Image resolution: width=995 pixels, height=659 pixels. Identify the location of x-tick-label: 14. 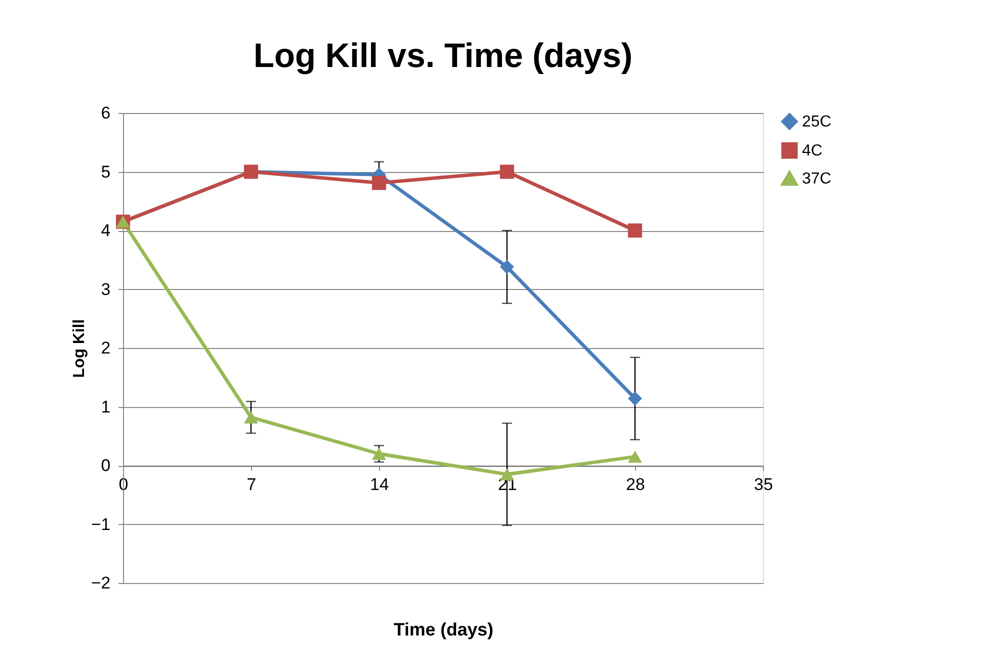
(379, 484).